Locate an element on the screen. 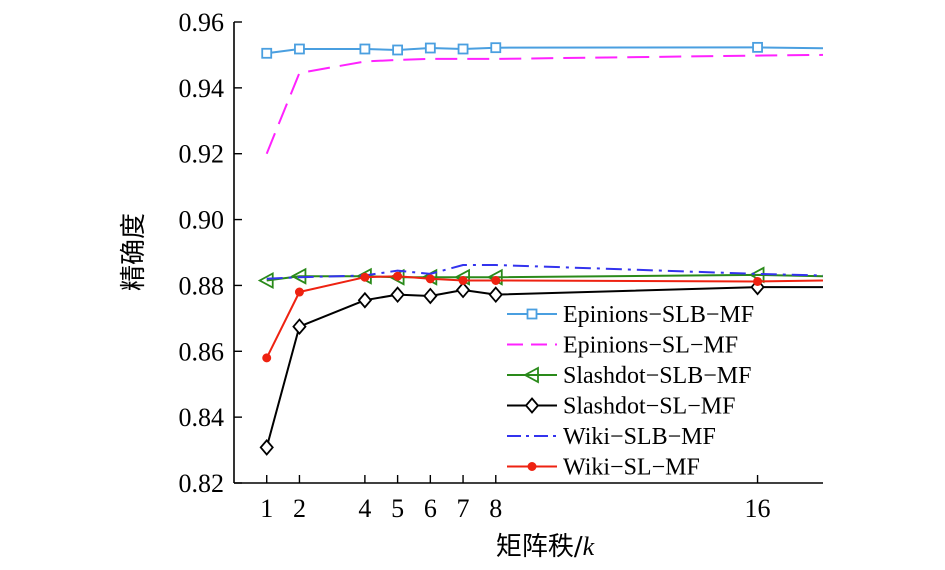  x-axis-label: 矩阵秩/k is located at coordinates (545, 547).